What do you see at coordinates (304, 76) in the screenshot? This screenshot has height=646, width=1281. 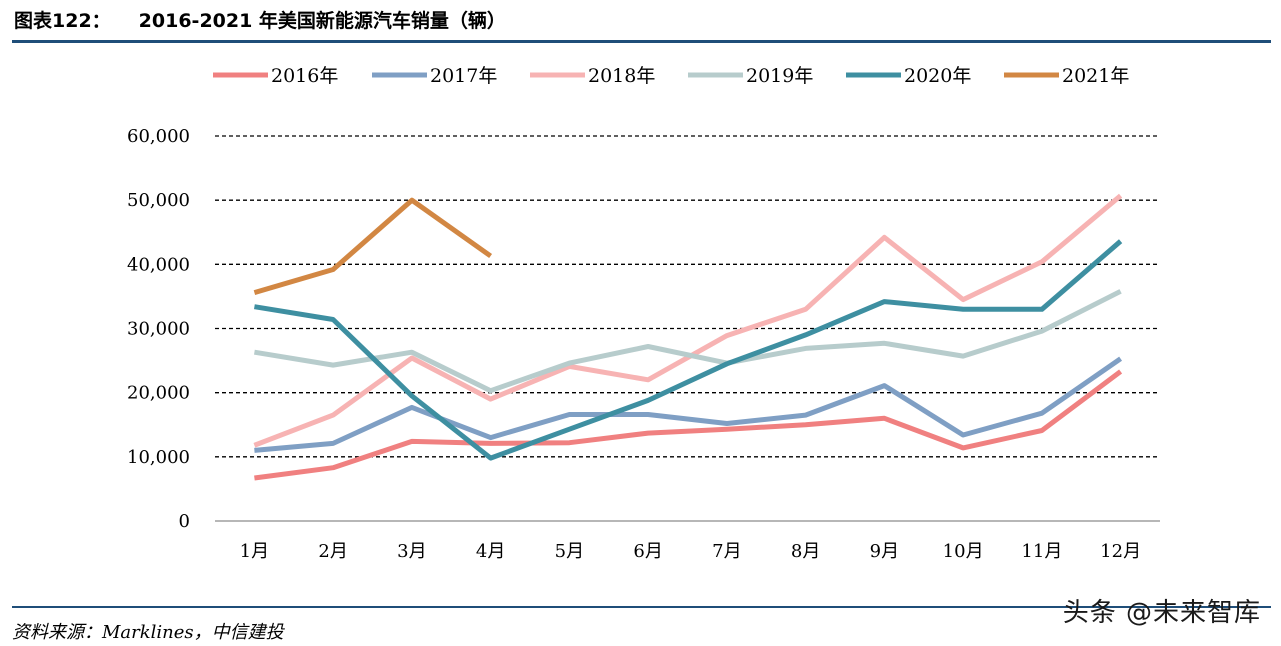 I see `legend-label: 2016年` at bounding box center [304, 76].